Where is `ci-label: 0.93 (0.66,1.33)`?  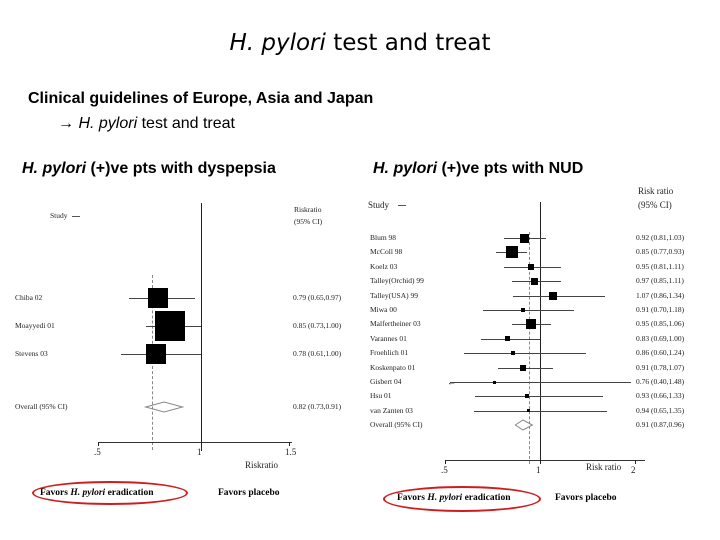 ci-label: 0.93 (0.66,1.33) is located at coordinates (660, 396).